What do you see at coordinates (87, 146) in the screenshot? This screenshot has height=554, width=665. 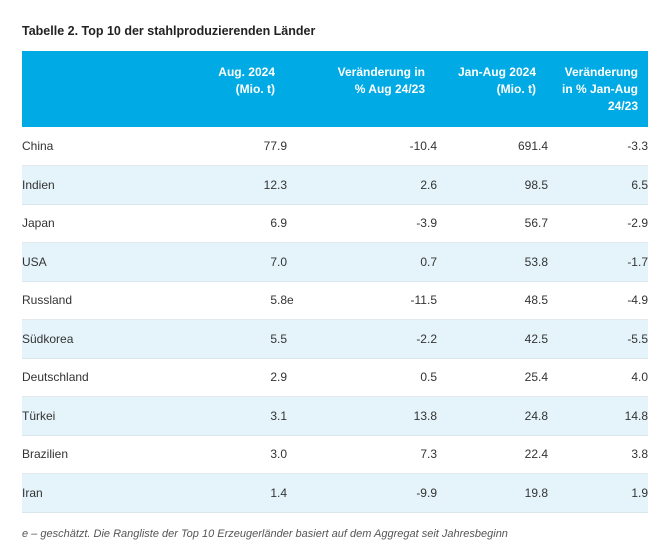 I see `cell-country: China` at bounding box center [87, 146].